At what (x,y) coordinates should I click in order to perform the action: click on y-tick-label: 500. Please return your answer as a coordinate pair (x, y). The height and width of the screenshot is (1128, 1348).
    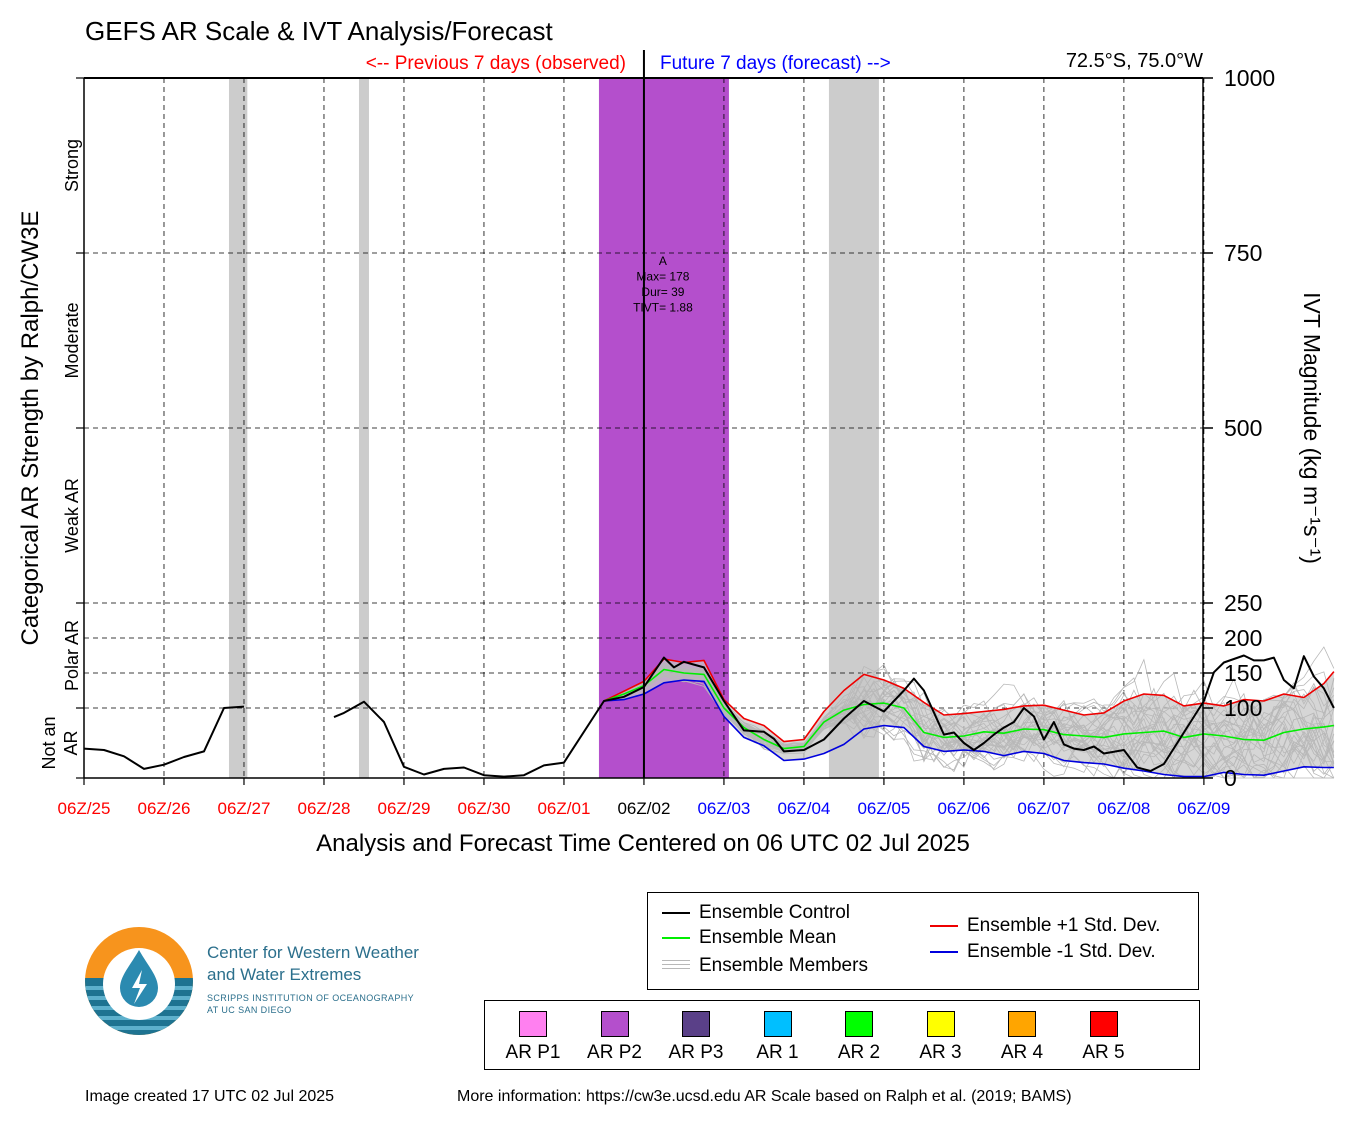
    Looking at the image, I should click on (1243, 428).